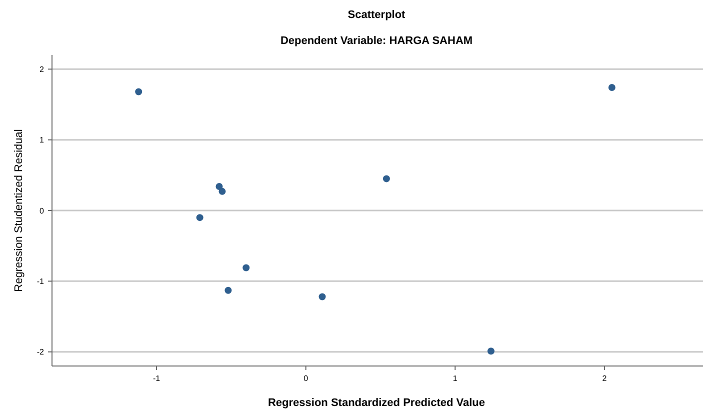 The height and width of the screenshot is (409, 703). What do you see at coordinates (42, 69) in the screenshot?
I see `y-tick-label: 2` at bounding box center [42, 69].